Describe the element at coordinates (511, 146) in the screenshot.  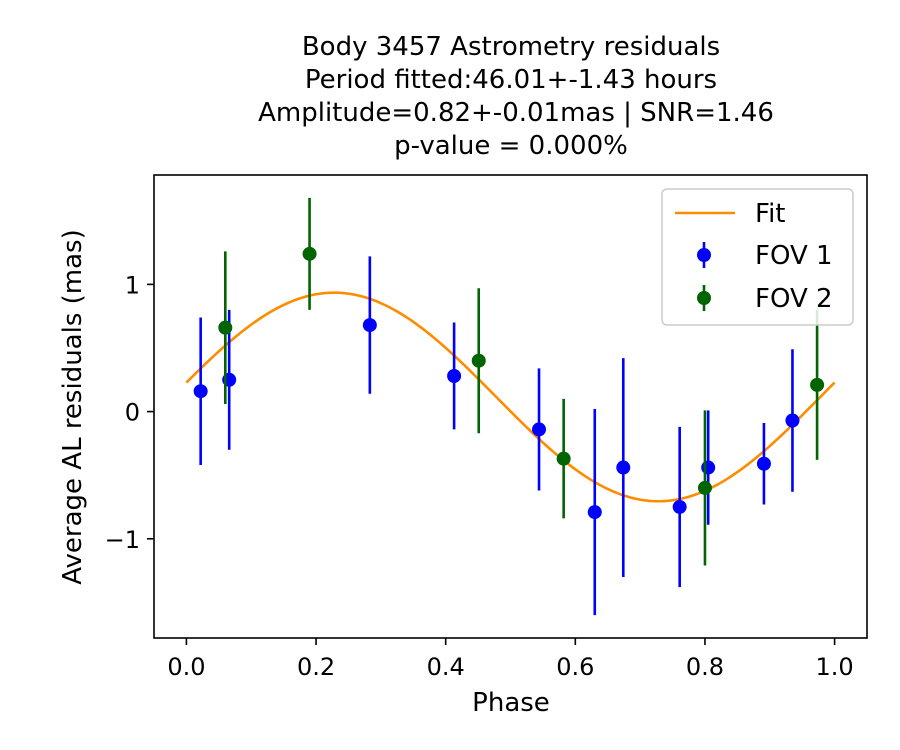
I see `title-line-4: p-value = 0.000%` at that location.